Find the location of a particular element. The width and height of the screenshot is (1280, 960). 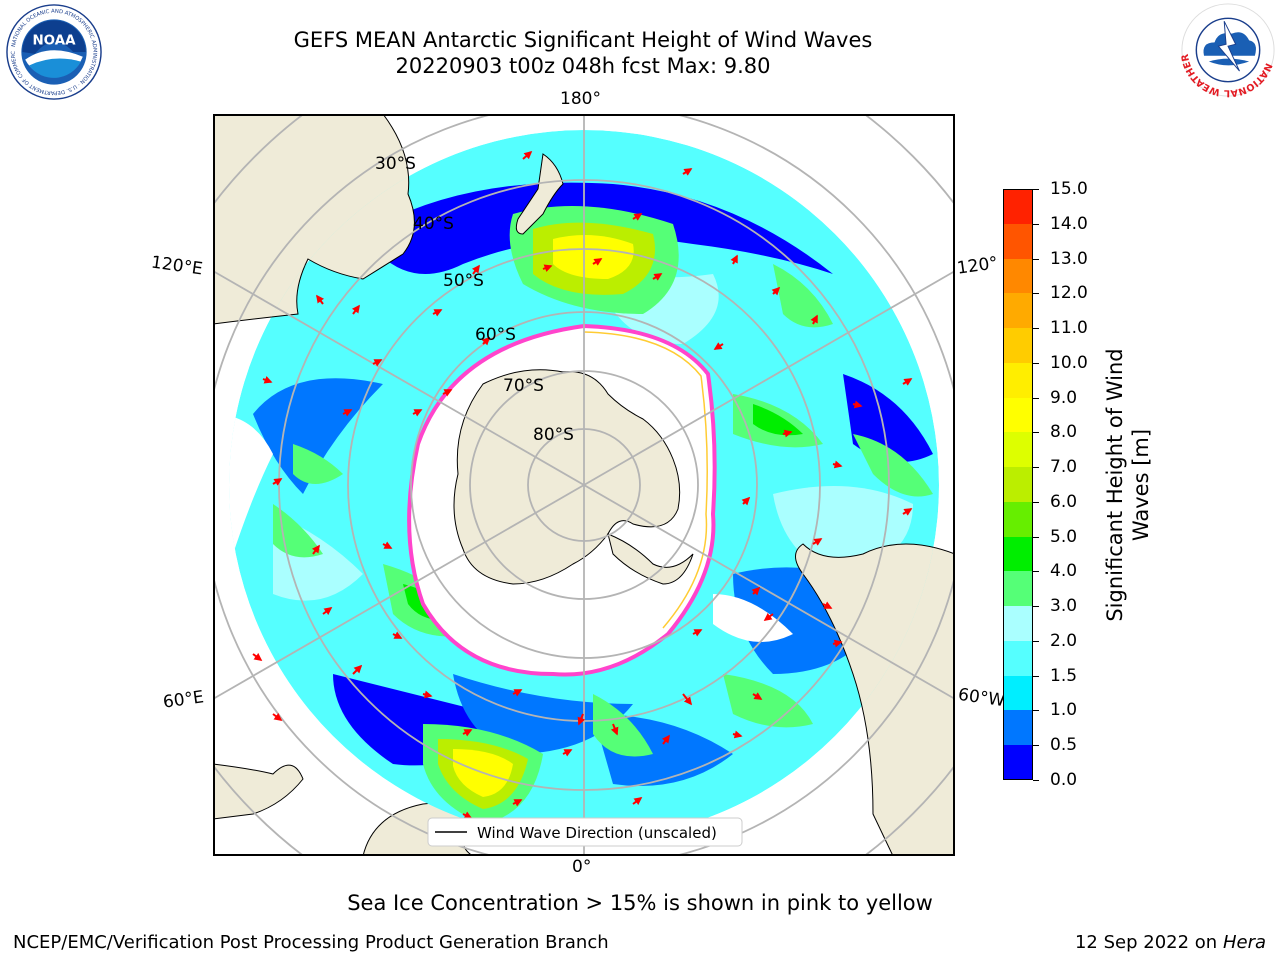

colorbar-tick-label: 4.0 is located at coordinates (1064, 571).